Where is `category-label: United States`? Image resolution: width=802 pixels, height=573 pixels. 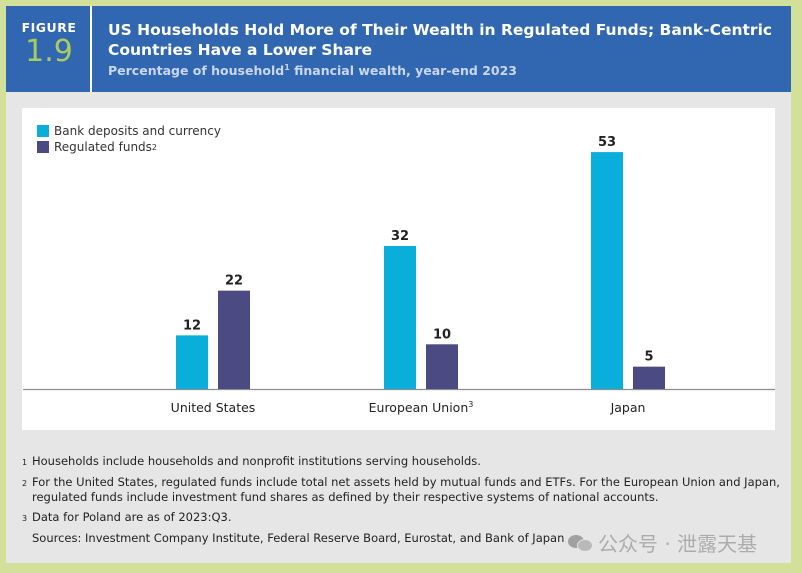 category-label: United States is located at coordinates (213, 407).